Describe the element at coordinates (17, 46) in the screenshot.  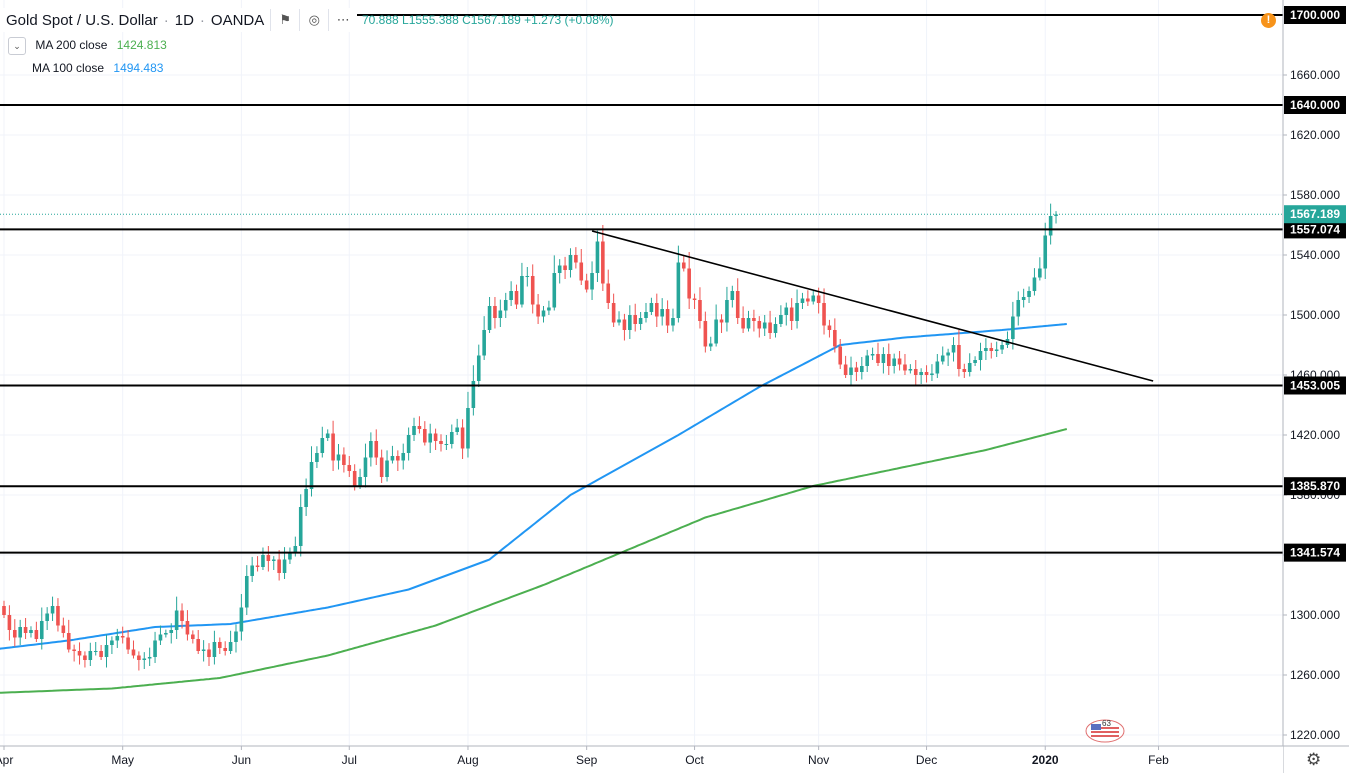
I see `collapse-chevron-icon: ⌄` at that location.